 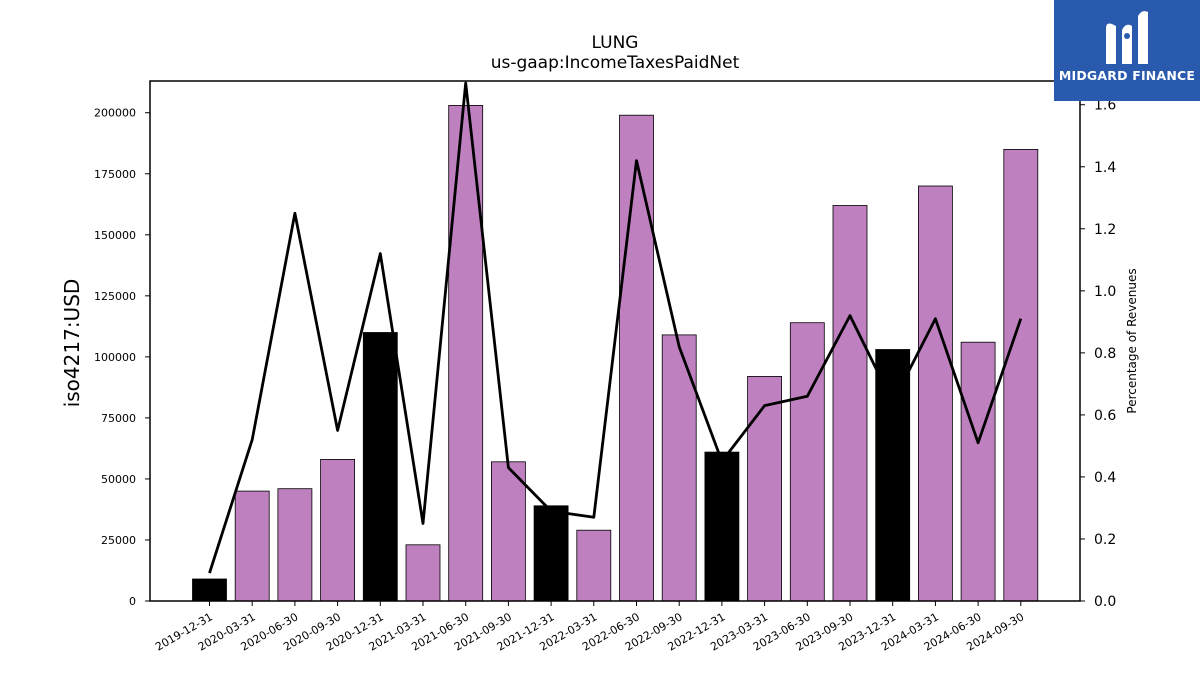 I want to click on y2-tick-label: 1.2, so click(x=1105, y=230).